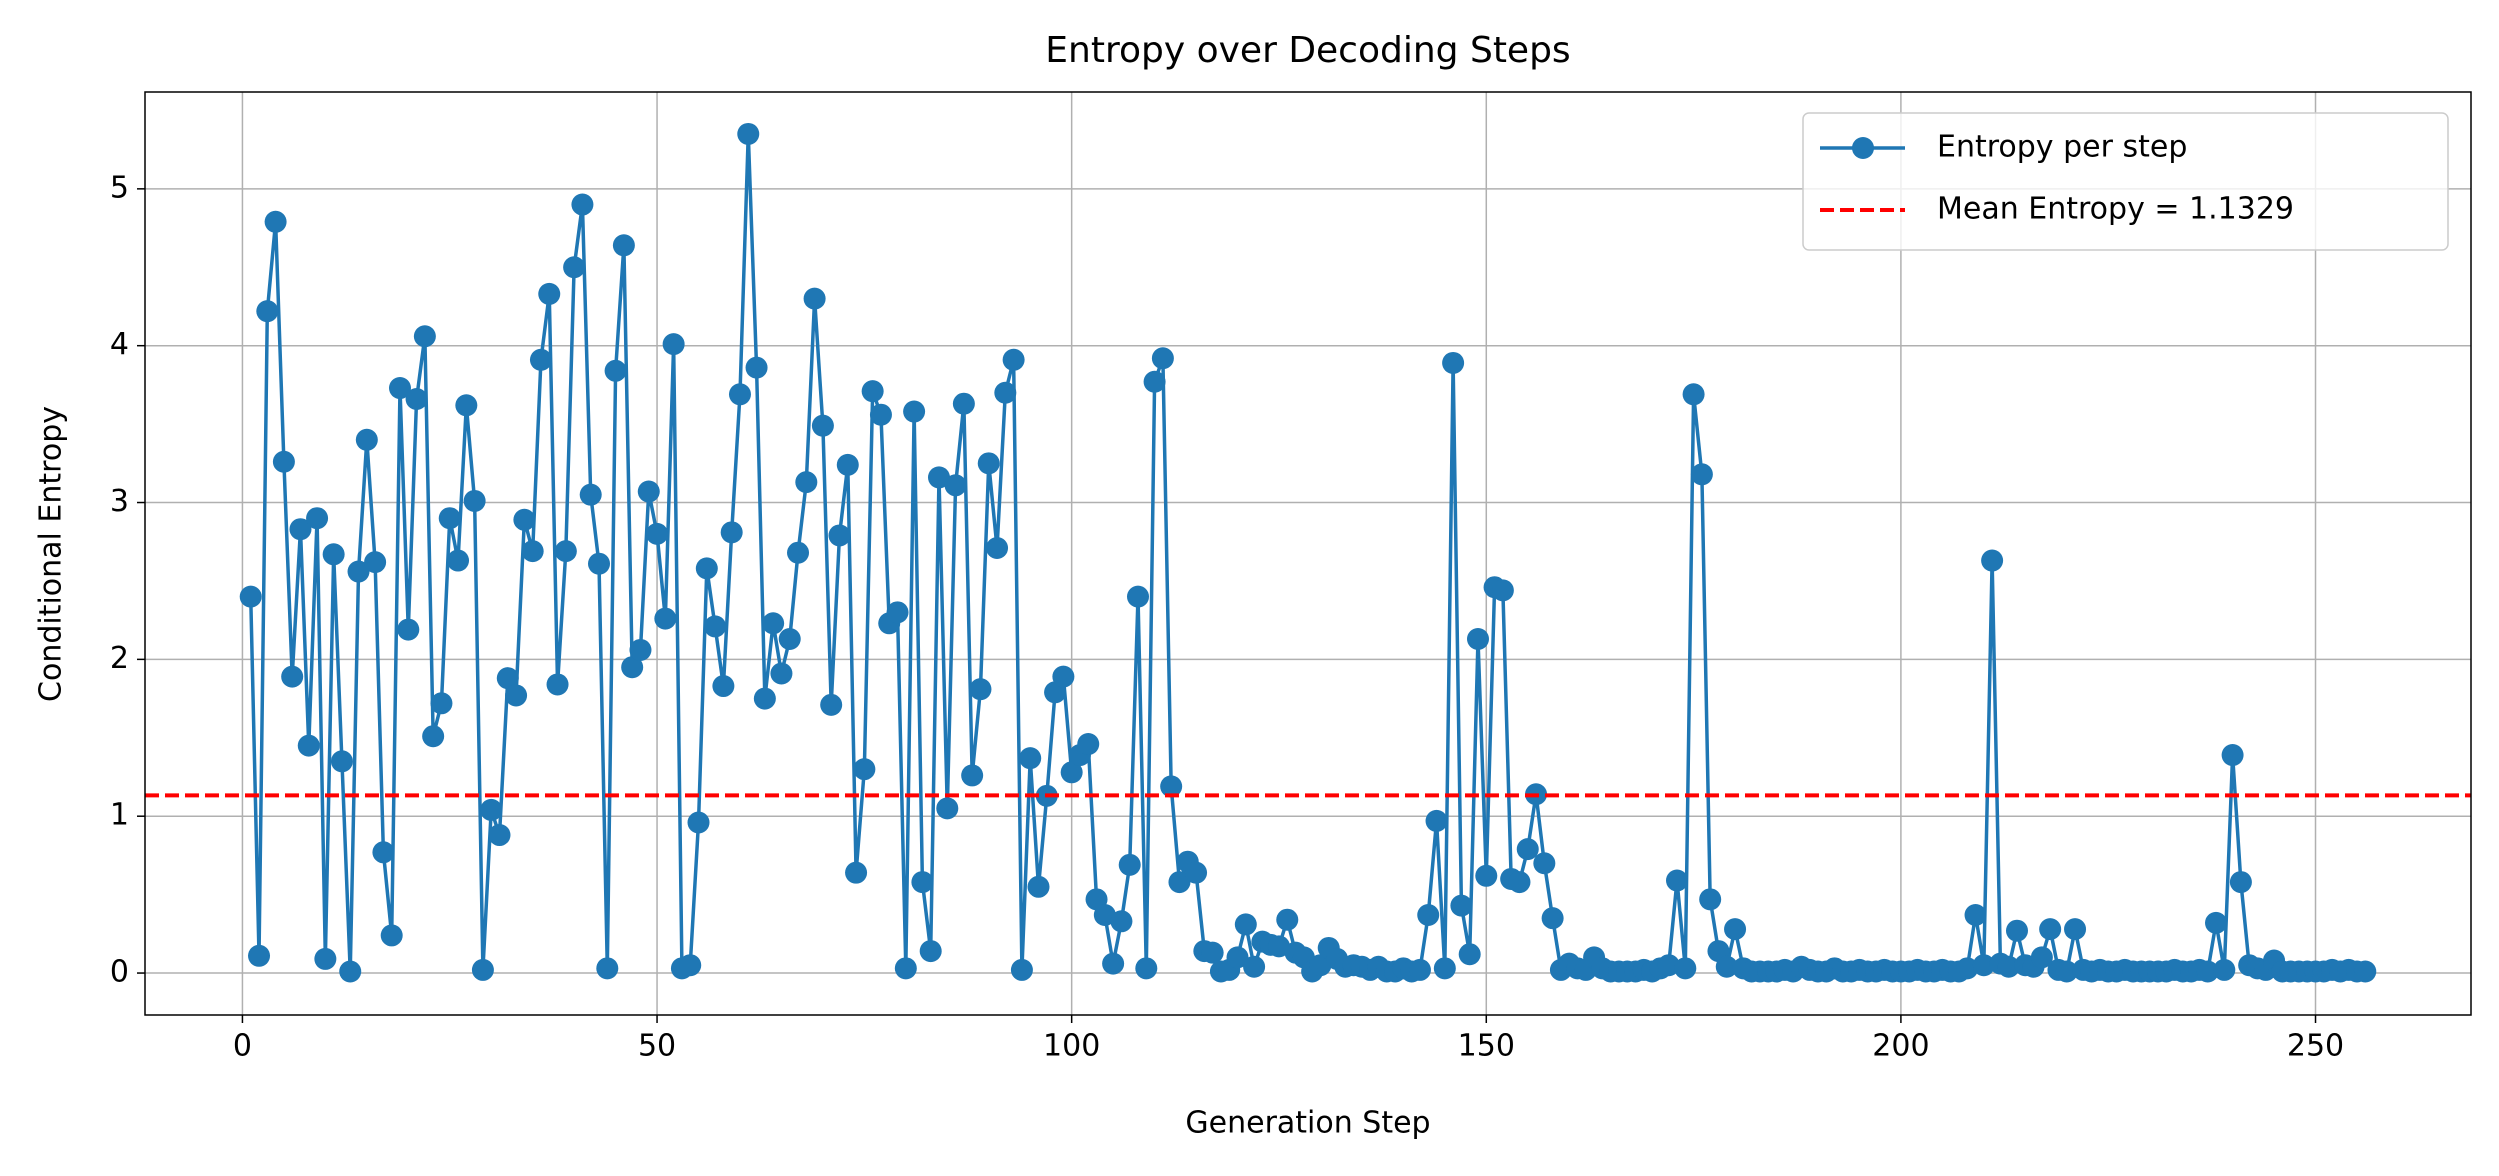  What do you see at coordinates (2125, 181) in the screenshot?
I see `legend-box` at bounding box center [2125, 181].